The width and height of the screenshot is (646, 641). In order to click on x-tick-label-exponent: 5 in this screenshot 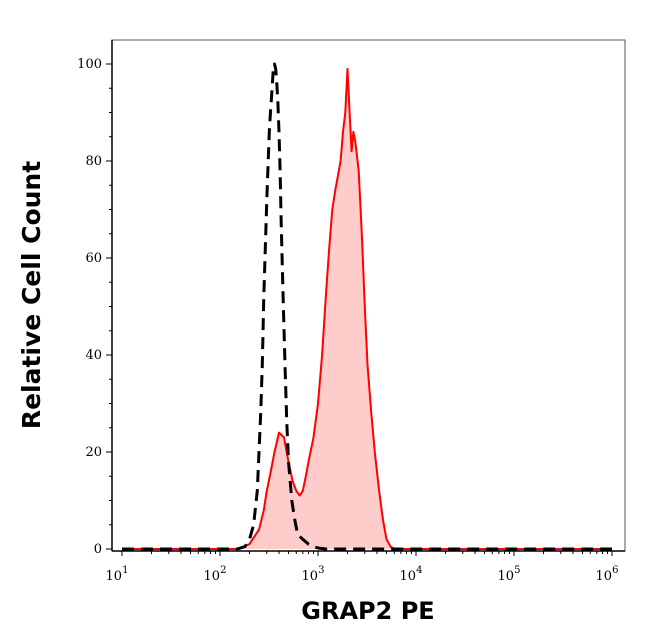, I will do `click(517, 570)`.